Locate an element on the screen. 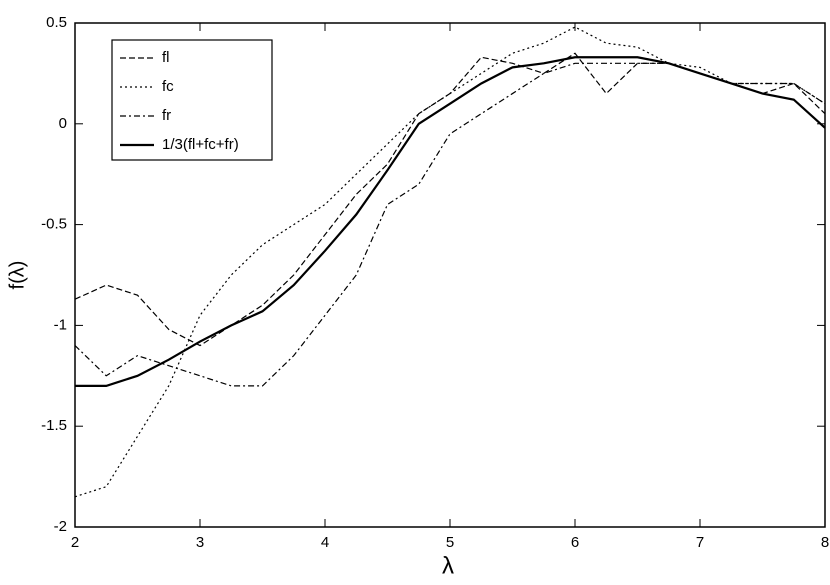 The height and width of the screenshot is (585, 830). legend-label: 1/3(fl+fc+fr) is located at coordinates (200, 144).